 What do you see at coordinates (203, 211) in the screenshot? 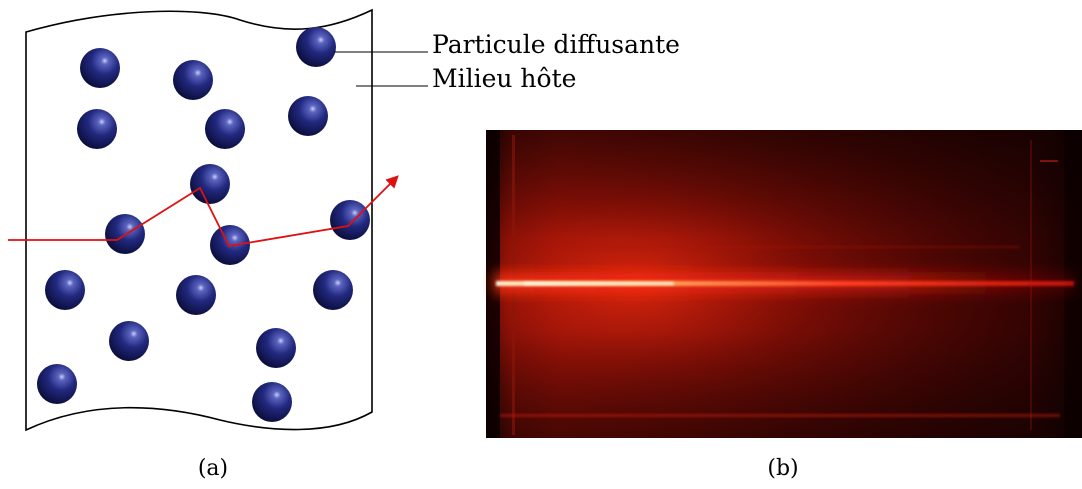
I see `light-ray-path` at bounding box center [203, 211].